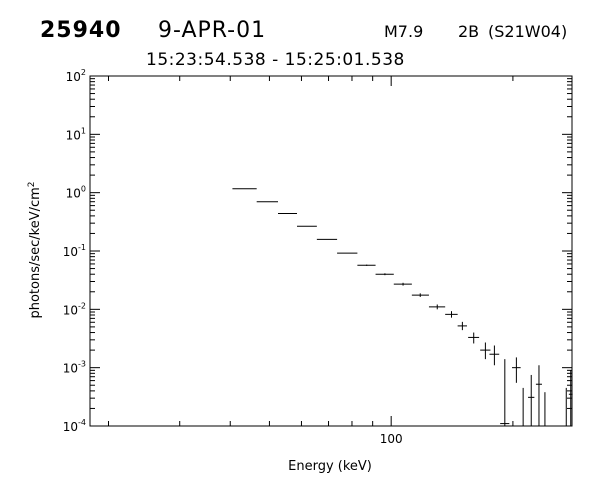 Image resolution: width=600 pixels, height=480 pixels. I want to click on y-tick-label: 10², so click(76, 76).